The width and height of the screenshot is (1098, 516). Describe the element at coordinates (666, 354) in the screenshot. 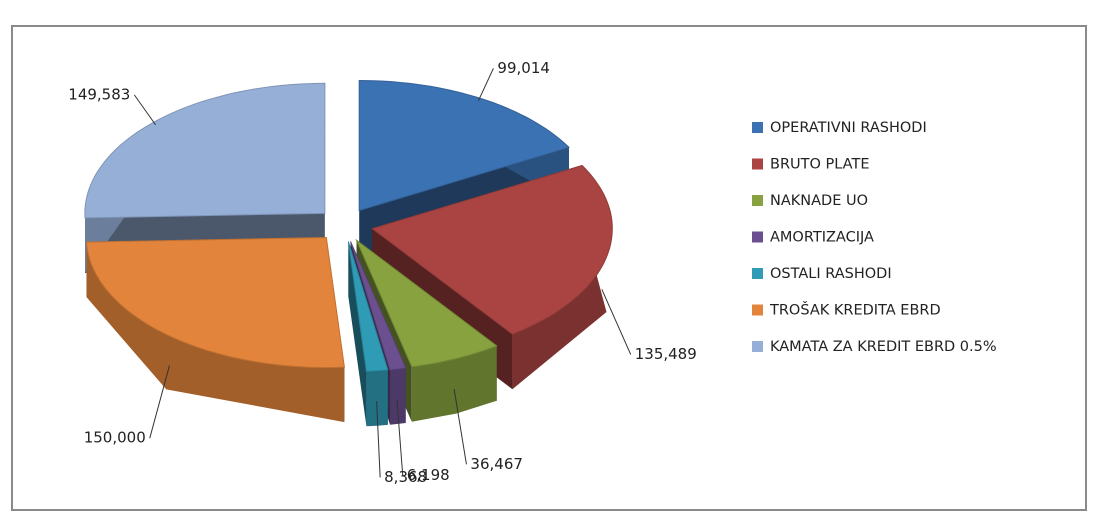

I see `data-label: 135,489` at that location.